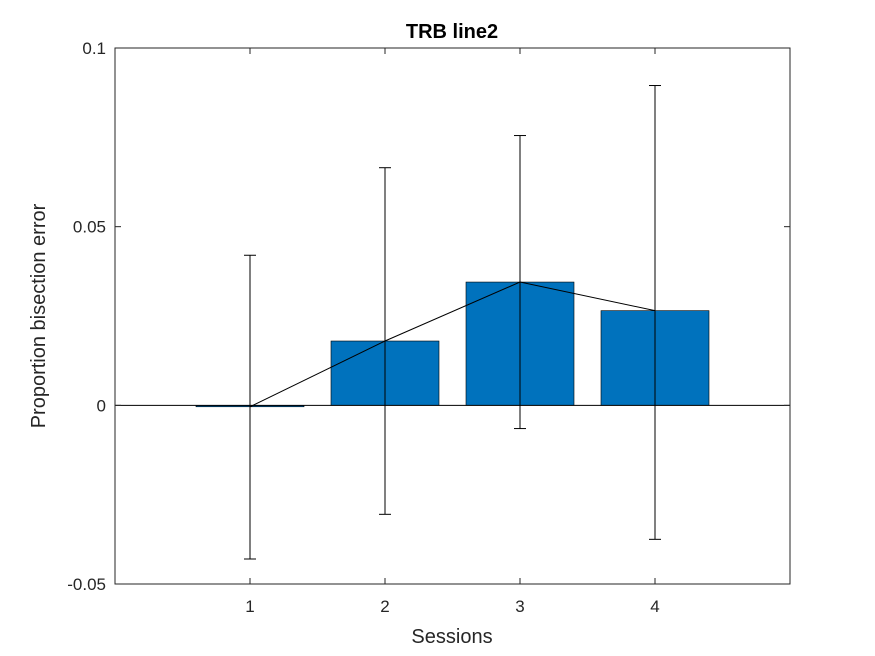 The width and height of the screenshot is (875, 656). I want to click on x-tick-label-4: 4, so click(654, 606).